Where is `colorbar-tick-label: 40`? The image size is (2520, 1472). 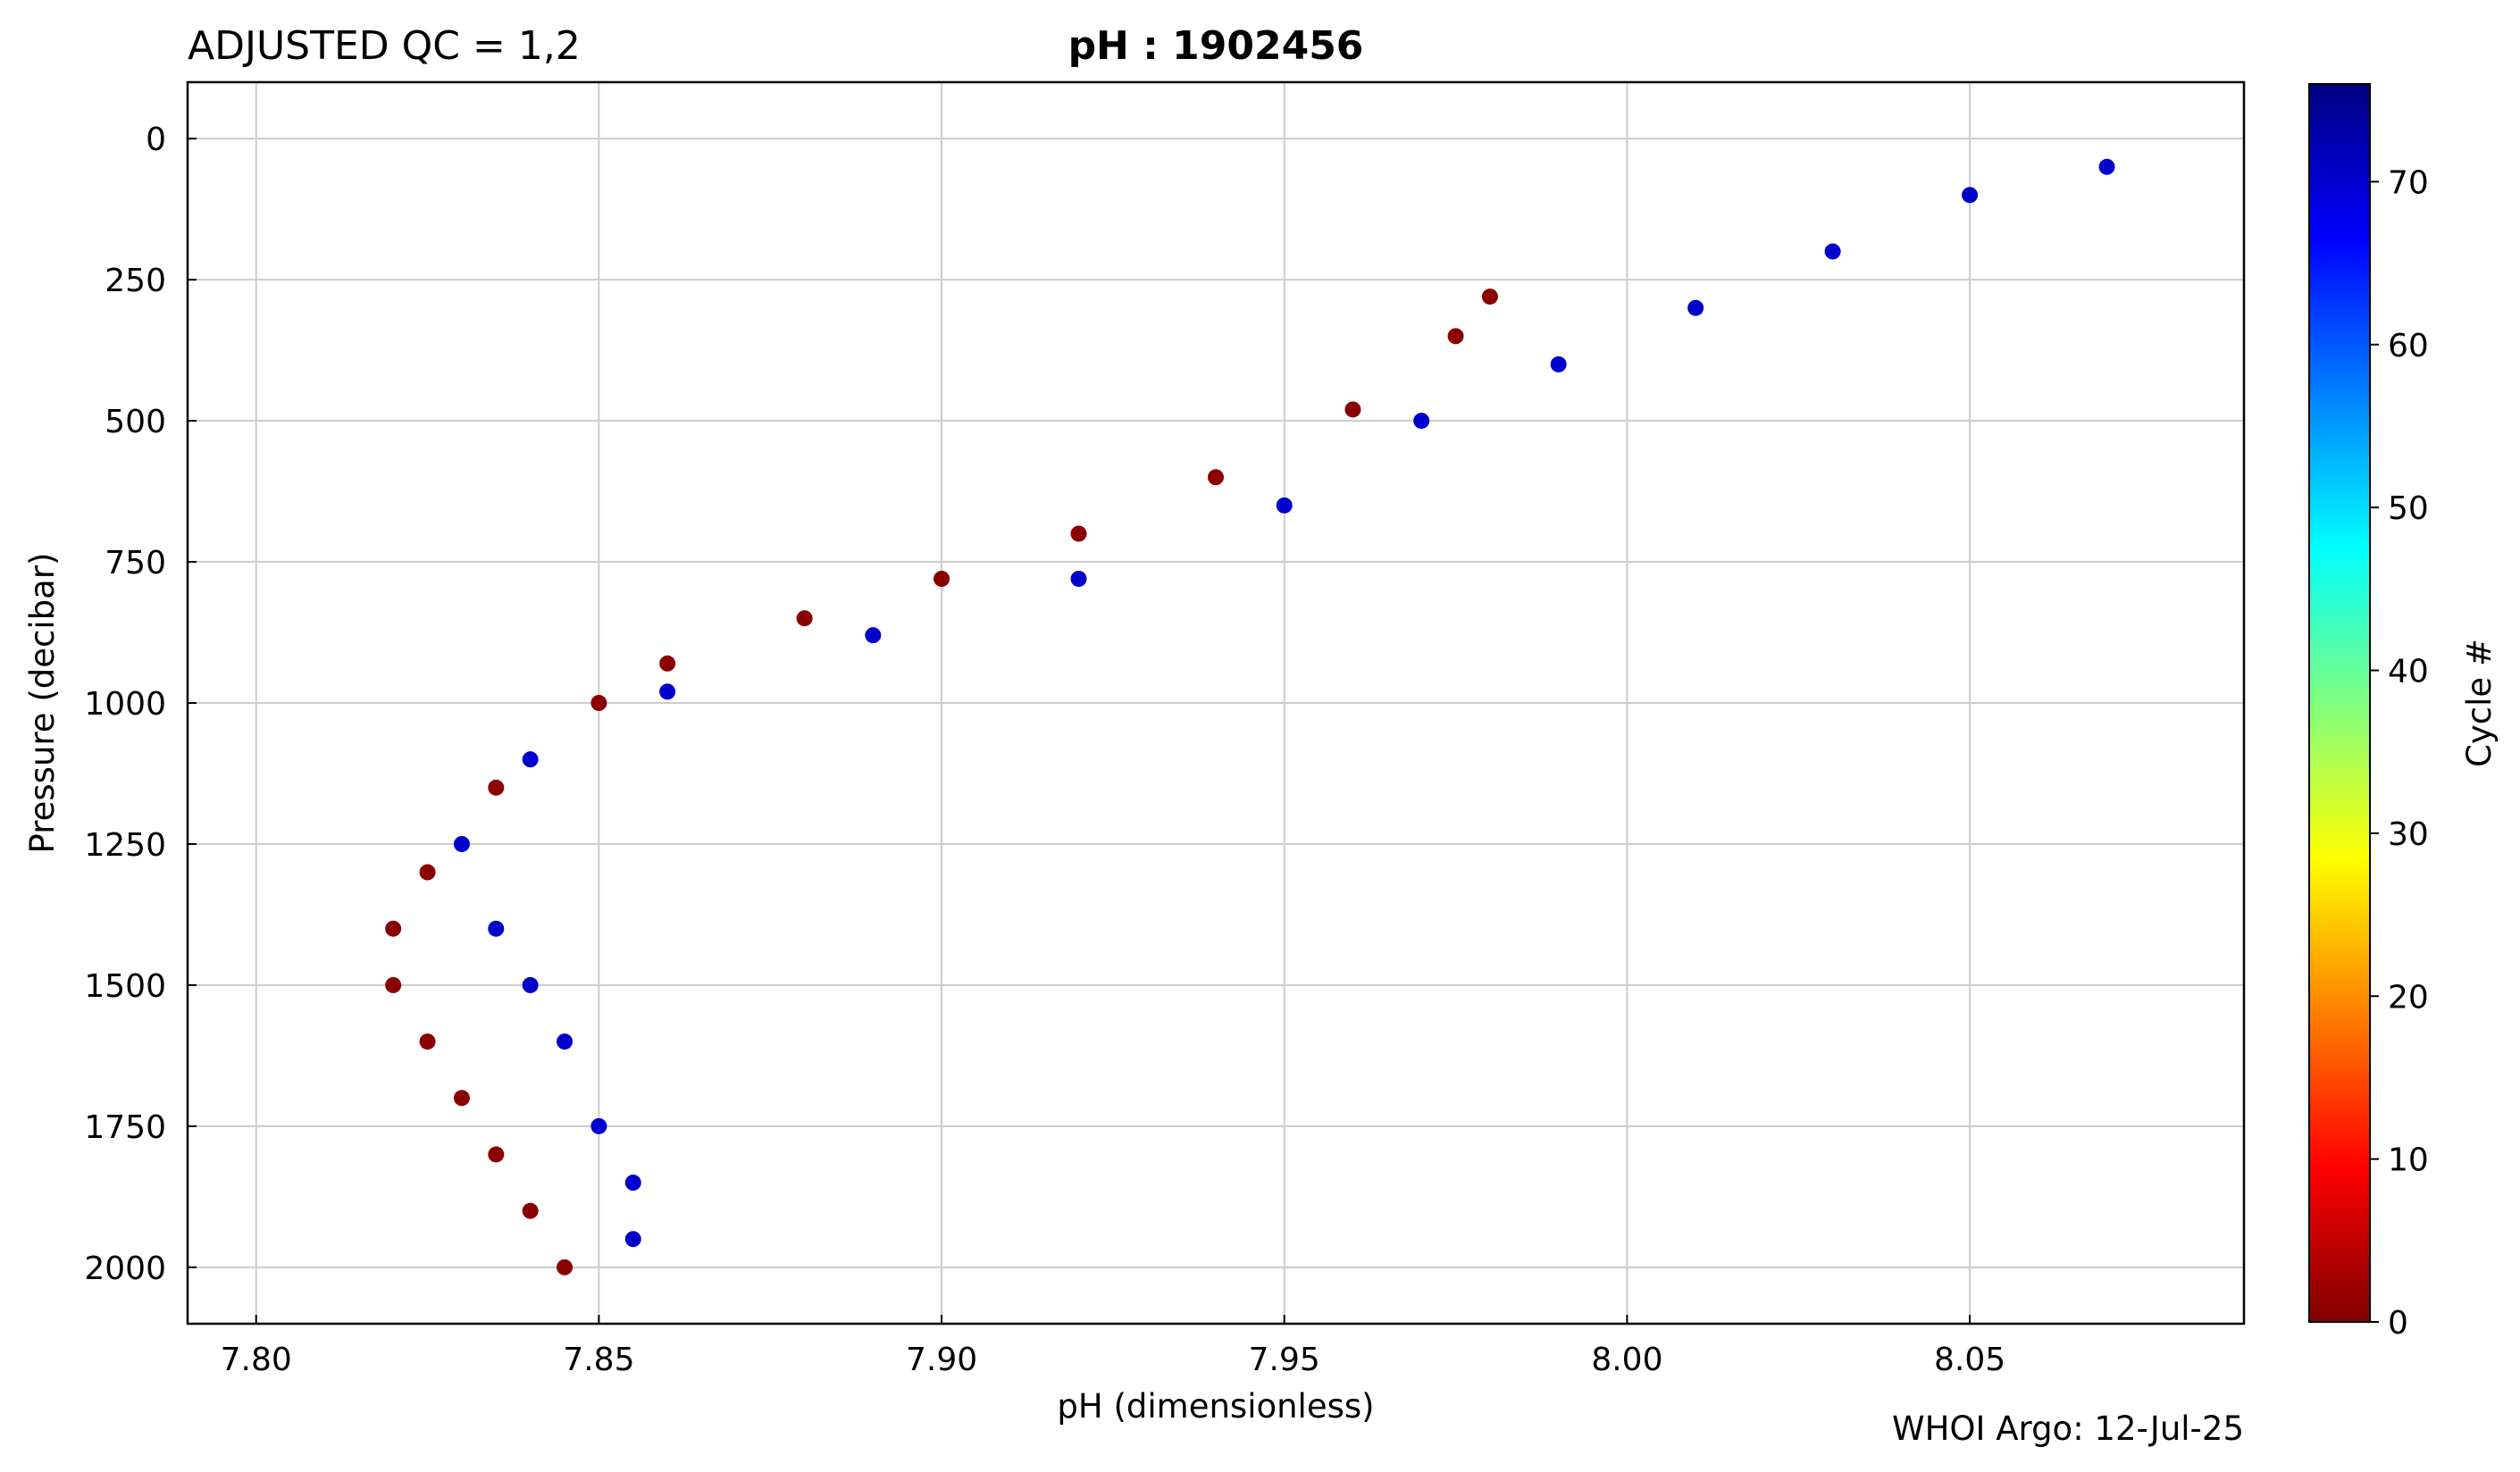 colorbar-tick-label: 40 is located at coordinates (2408, 672).